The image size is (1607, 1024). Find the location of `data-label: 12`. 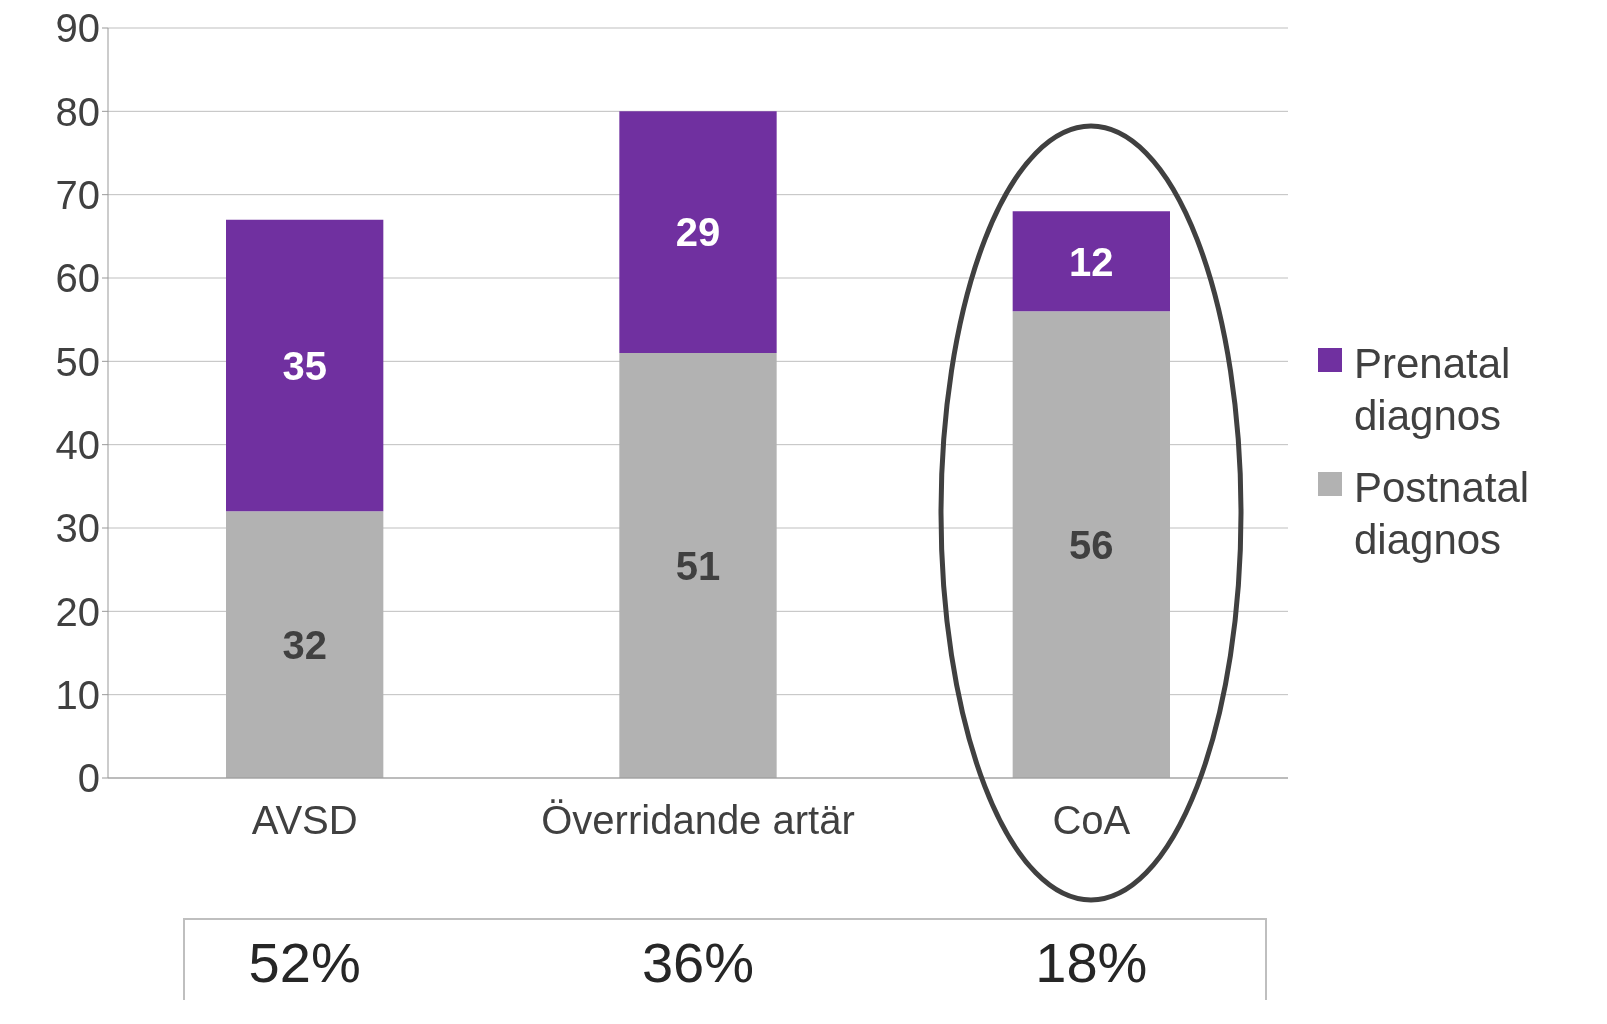

data-label: 12 is located at coordinates (1091, 261).